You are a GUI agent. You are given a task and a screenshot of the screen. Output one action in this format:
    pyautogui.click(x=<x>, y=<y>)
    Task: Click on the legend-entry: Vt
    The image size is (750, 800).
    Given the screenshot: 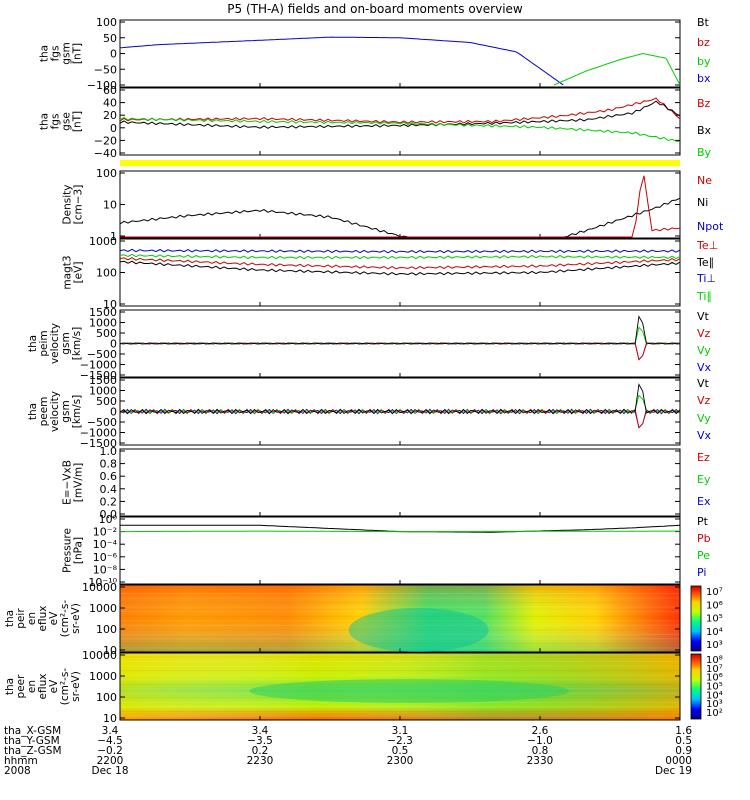 What is the action you would take?
    pyautogui.click(x=703, y=316)
    